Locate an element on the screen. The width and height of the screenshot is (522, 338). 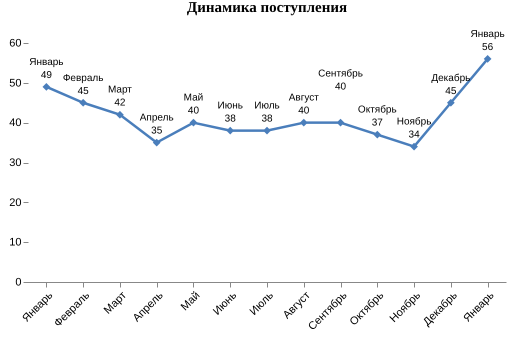
data-label: 49 is located at coordinates (46, 75).